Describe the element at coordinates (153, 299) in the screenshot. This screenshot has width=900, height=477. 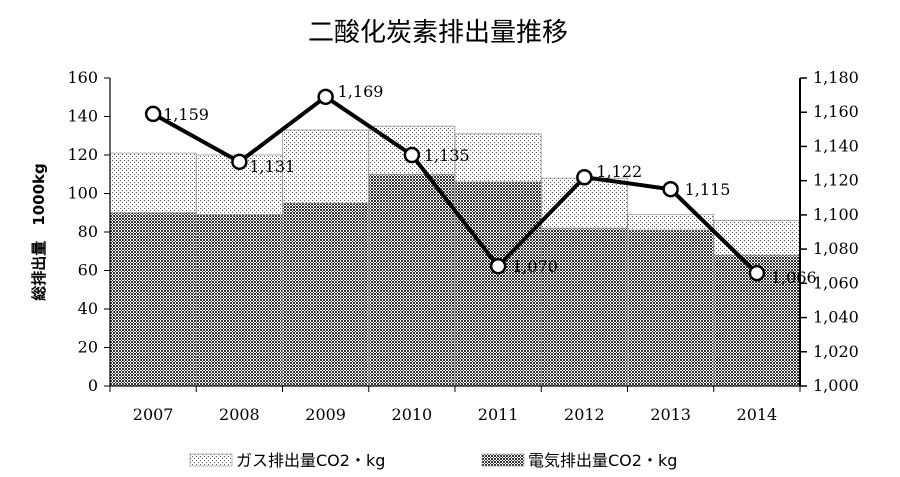
I see `bar-electricity-2007` at that location.